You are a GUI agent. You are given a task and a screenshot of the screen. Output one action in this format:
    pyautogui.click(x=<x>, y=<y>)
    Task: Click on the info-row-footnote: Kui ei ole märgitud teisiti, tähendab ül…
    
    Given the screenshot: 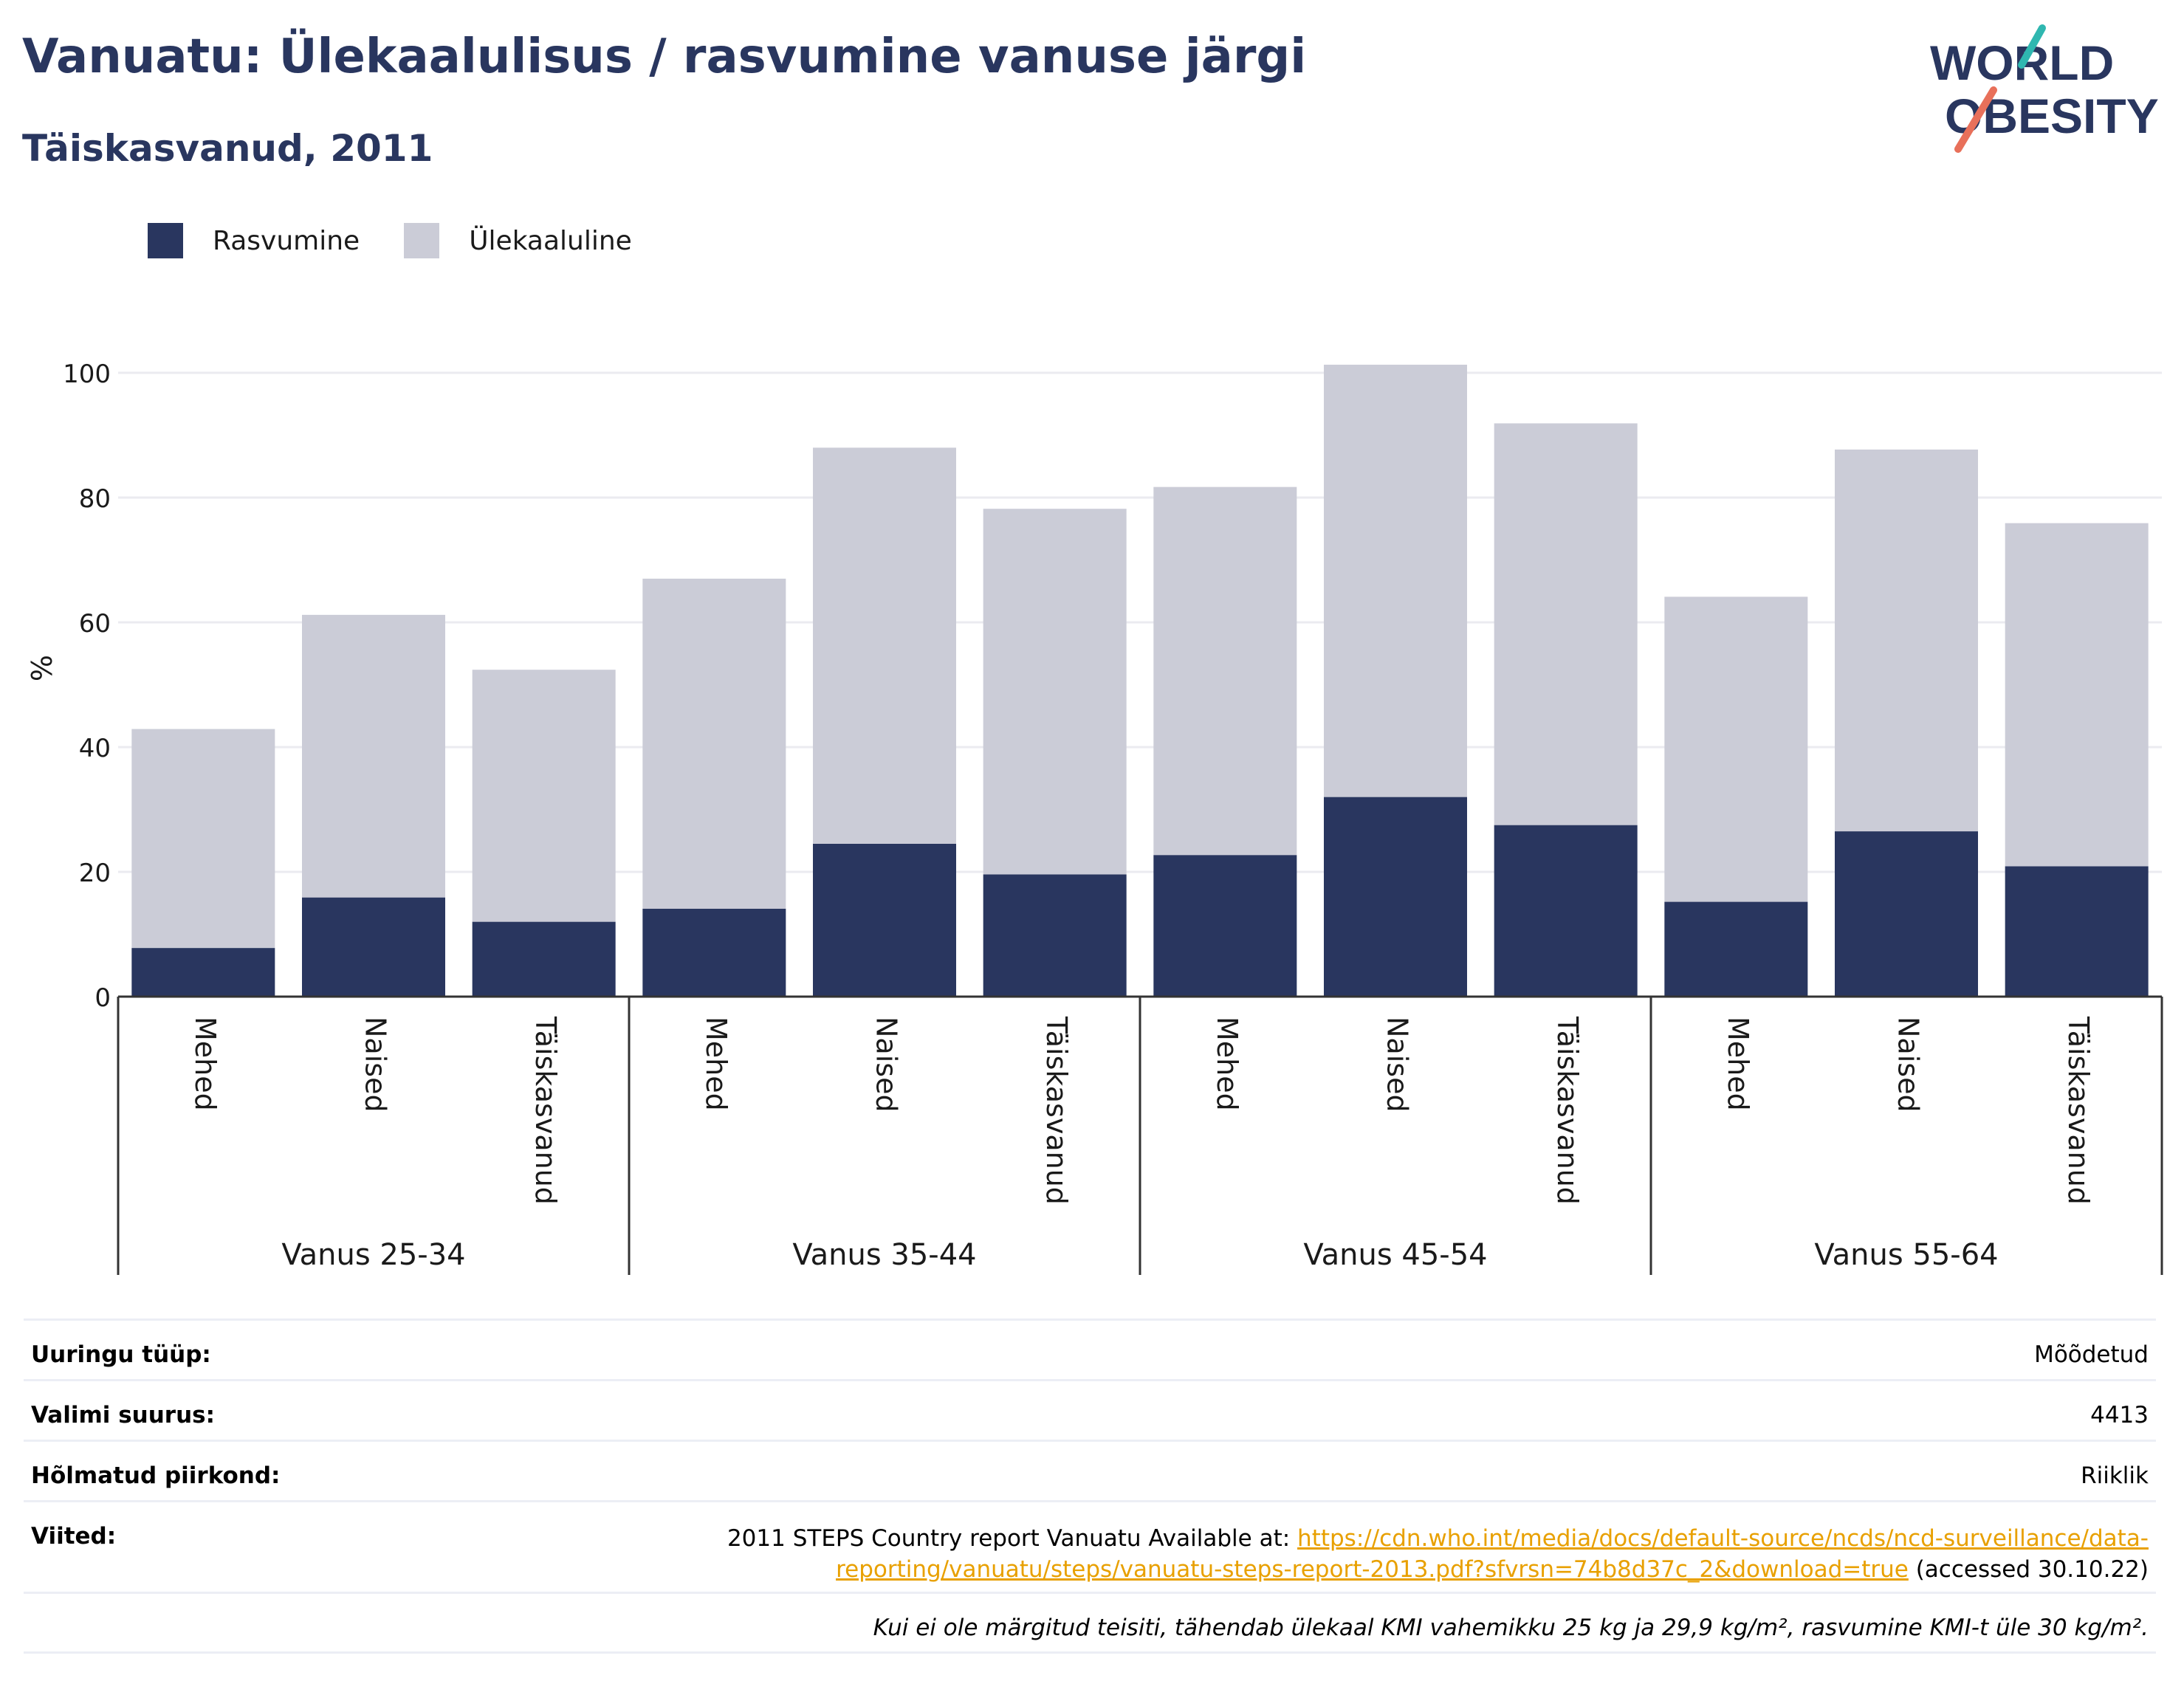 What is the action you would take?
    pyautogui.click(x=1090, y=1623)
    